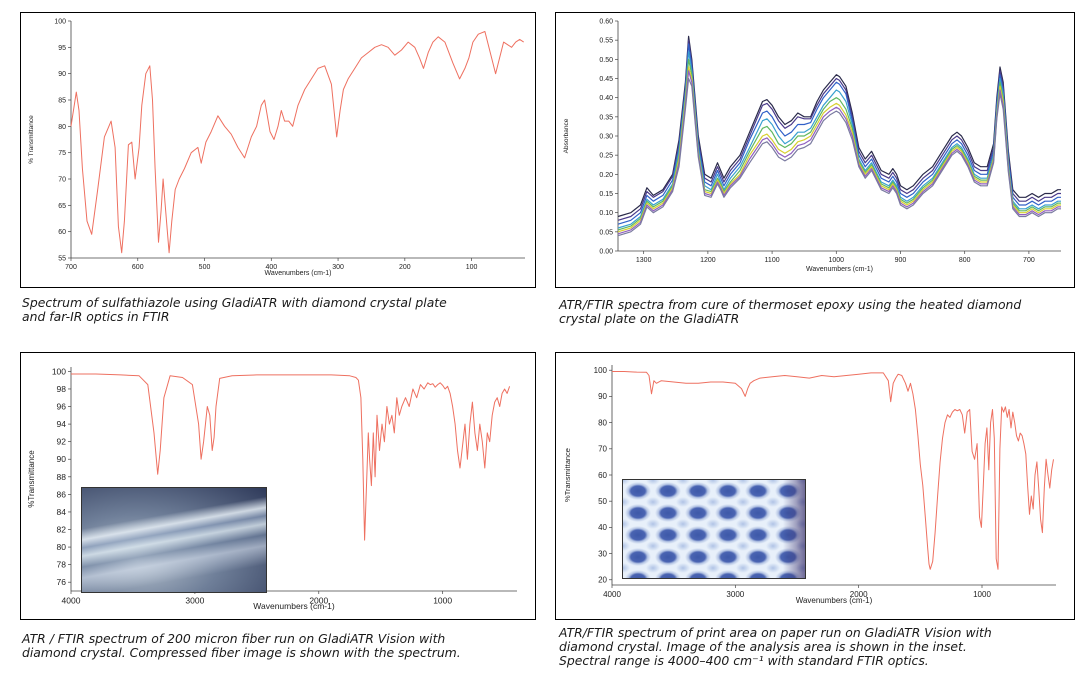 The image size is (1091, 680). Describe the element at coordinates (62, 494) in the screenshot. I see `y-tick-label: 86` at that location.